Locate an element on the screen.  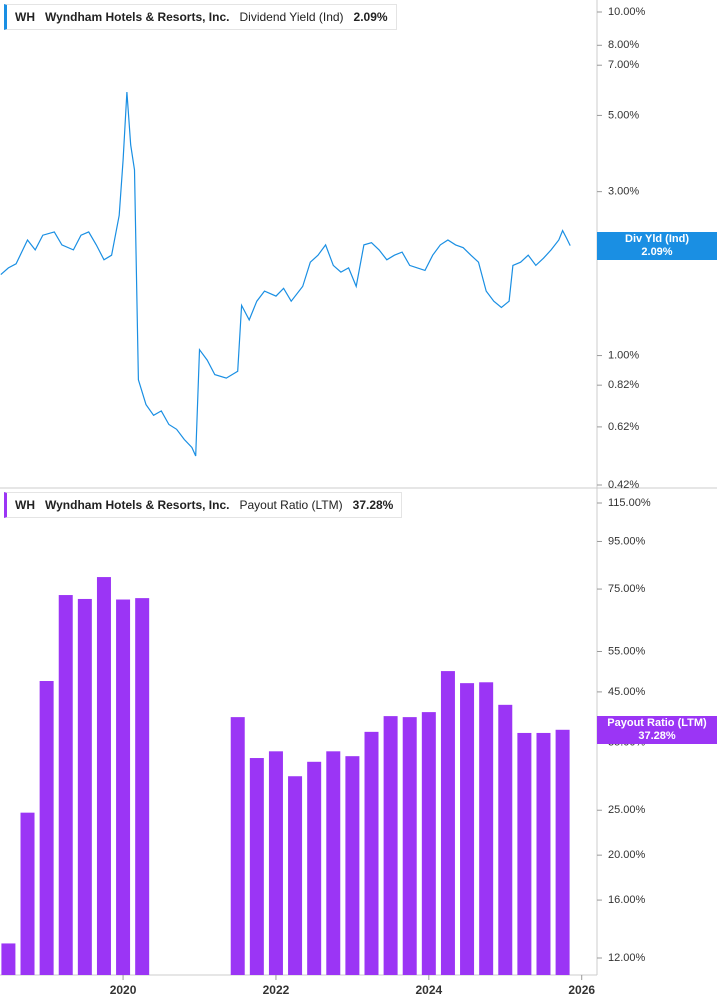
y-tick-label: 16.00% is located at coordinates (627, 900).